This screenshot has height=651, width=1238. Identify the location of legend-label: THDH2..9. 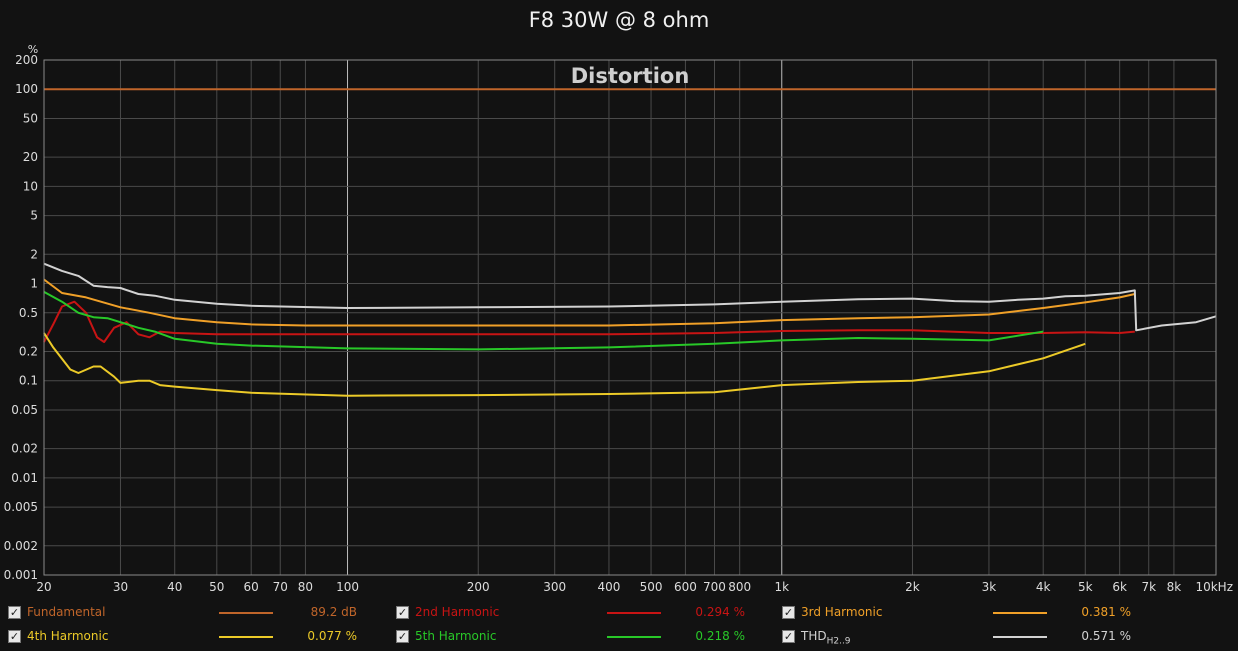
(826, 638).